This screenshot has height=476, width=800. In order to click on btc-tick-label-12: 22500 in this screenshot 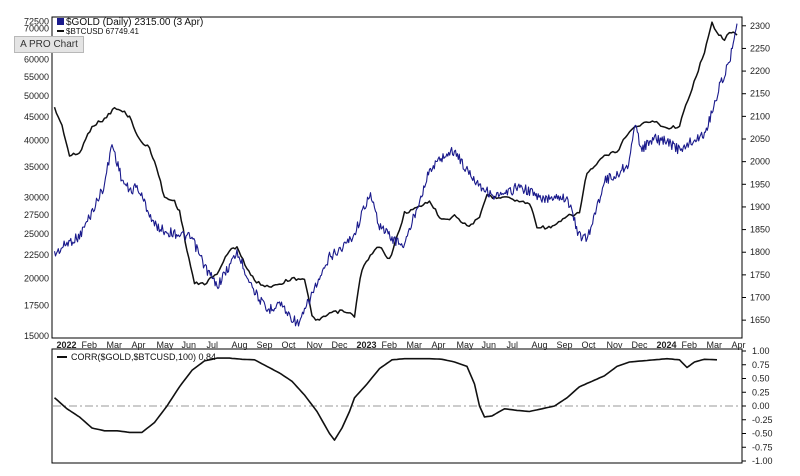, I will do `click(36, 255)`.